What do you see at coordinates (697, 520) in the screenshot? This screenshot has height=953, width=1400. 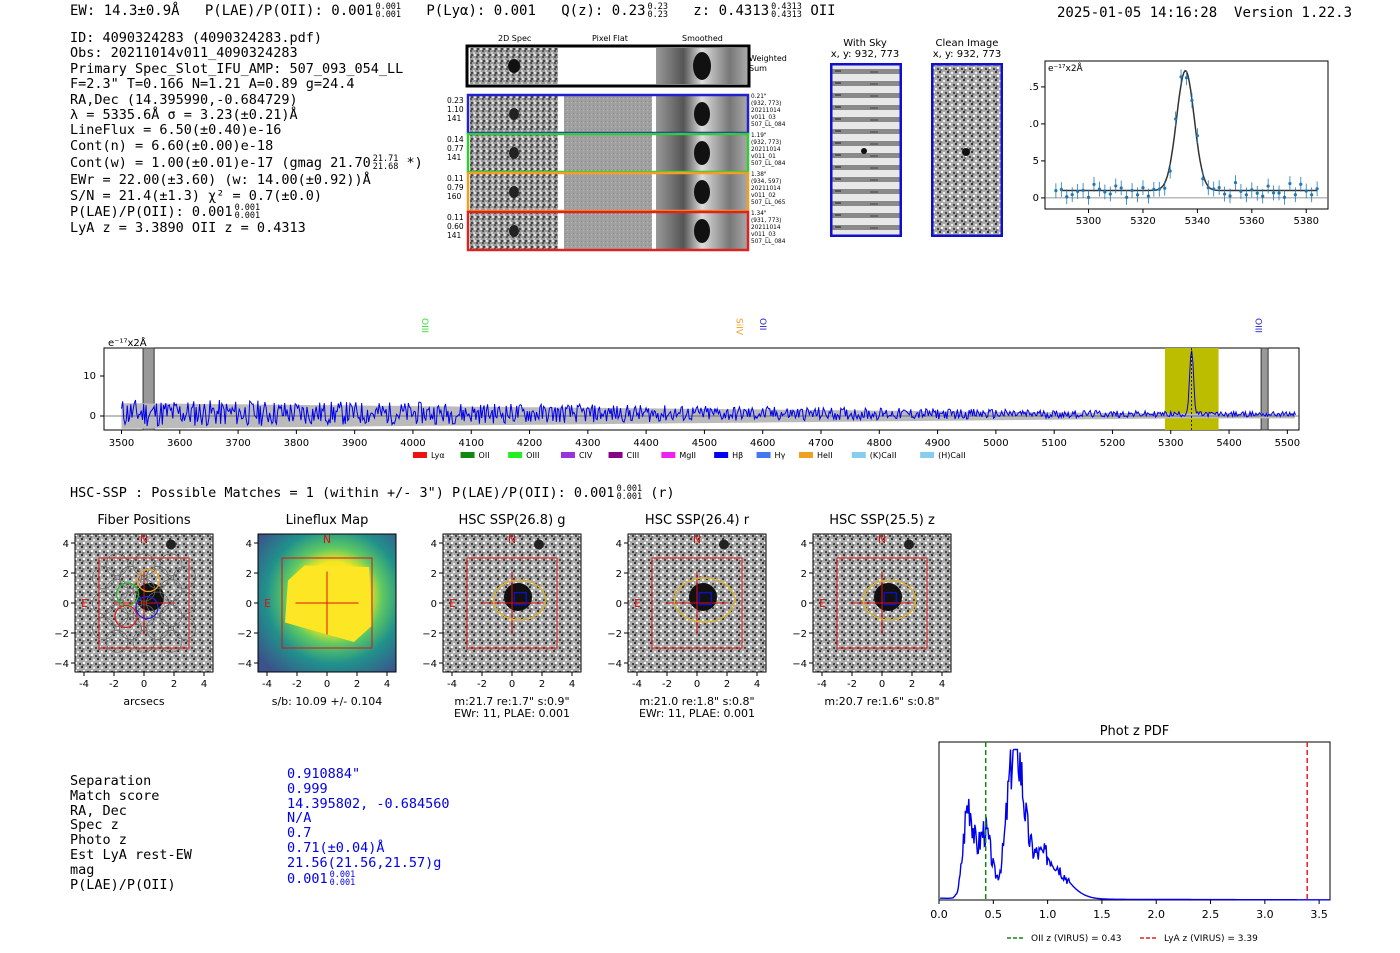 I see `hsc-panel-title: HSC SSP(26.4) r` at bounding box center [697, 520].